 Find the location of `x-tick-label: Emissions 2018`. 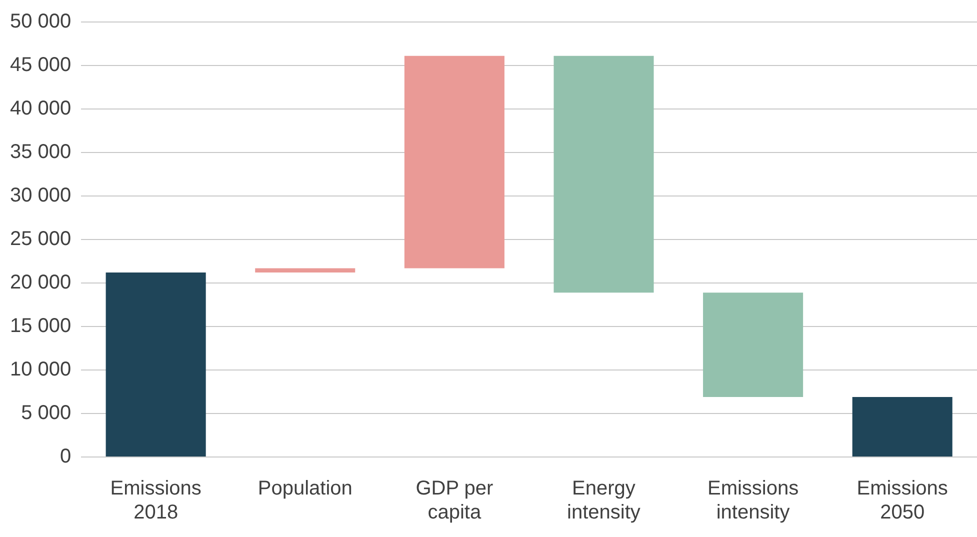

x-tick-label: Emissions 2018 is located at coordinates (156, 501).